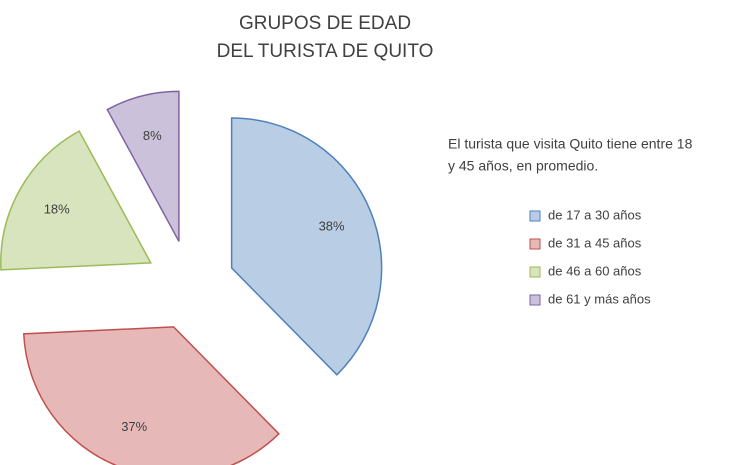 This screenshot has height=465, width=753. What do you see at coordinates (332, 225) in the screenshot?
I see `data-label: 38%` at bounding box center [332, 225].